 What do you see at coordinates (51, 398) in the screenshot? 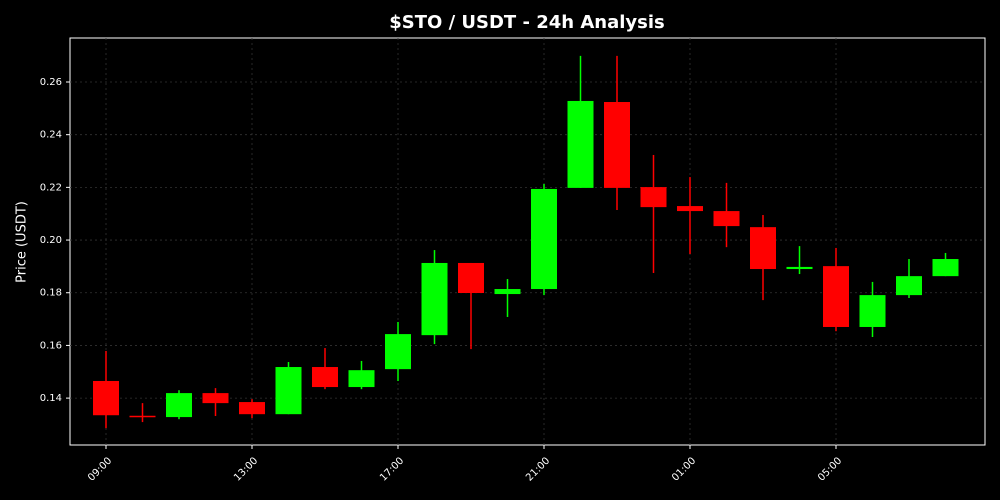
I see `y-tick-label: 0.14` at bounding box center [51, 398].